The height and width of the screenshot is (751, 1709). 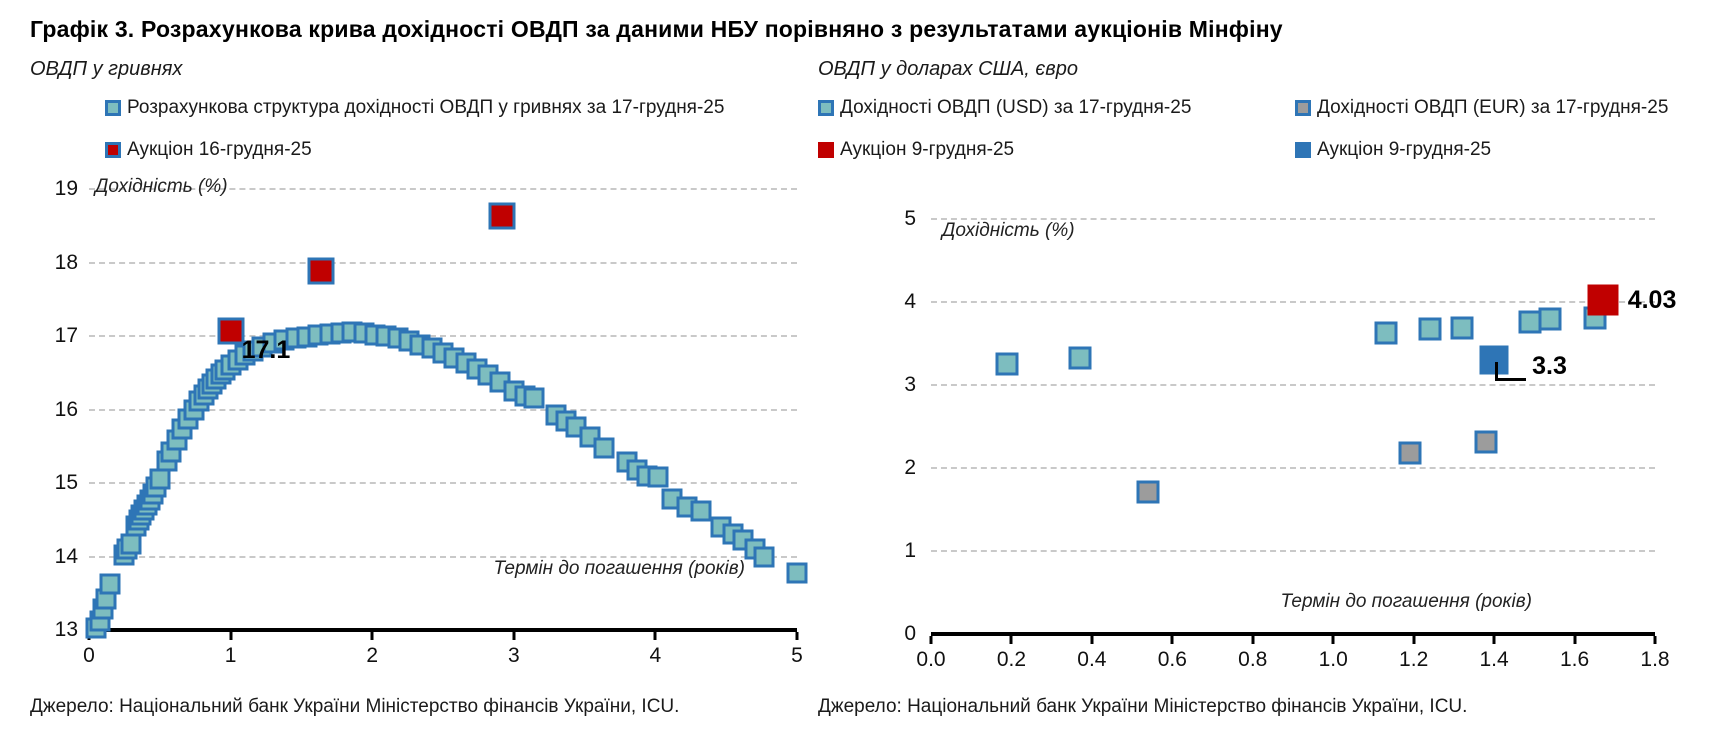 What do you see at coordinates (910, 467) in the screenshot?
I see `y-tick-label: 2` at bounding box center [910, 467].